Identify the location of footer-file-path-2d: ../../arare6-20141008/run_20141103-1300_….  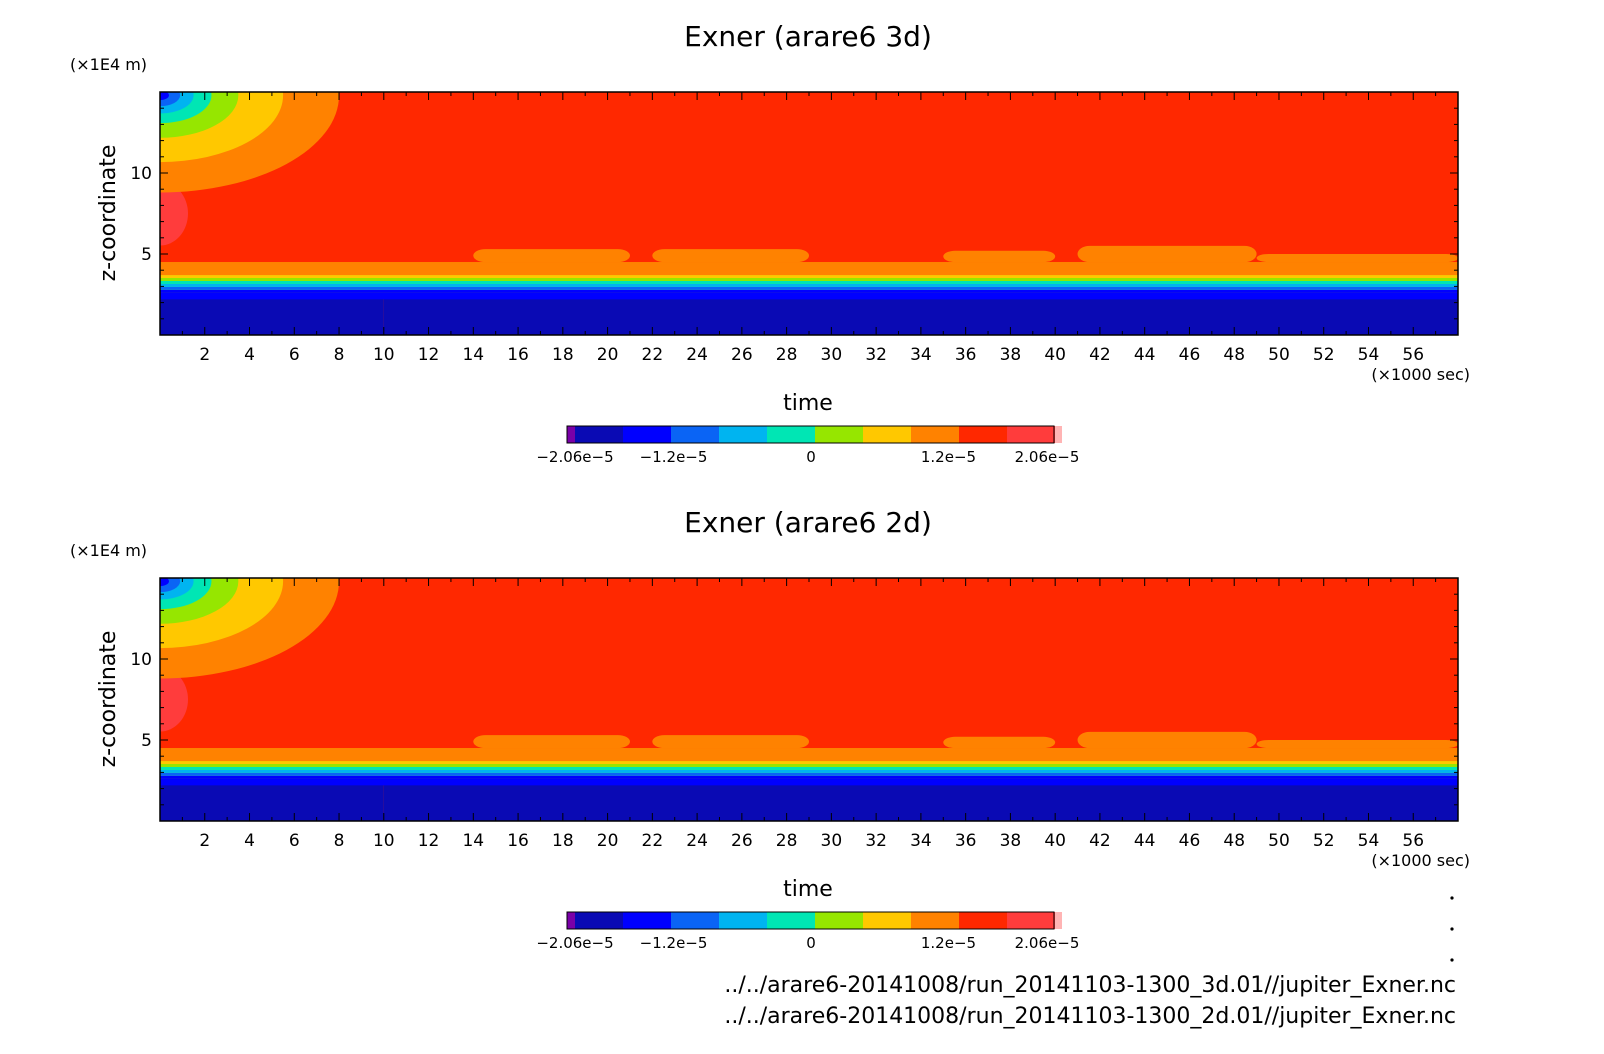
(1090, 1016).